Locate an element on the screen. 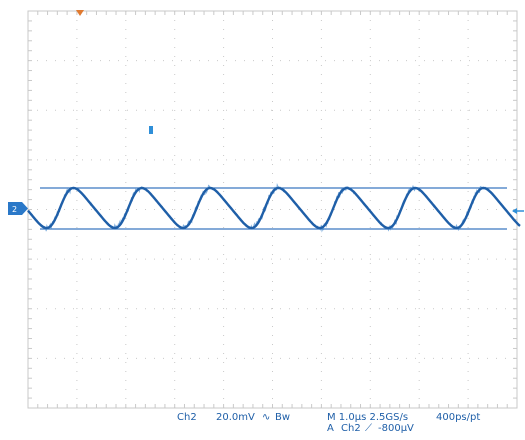 The image size is (525, 440). waveform-trace is located at coordinates (274, 208).